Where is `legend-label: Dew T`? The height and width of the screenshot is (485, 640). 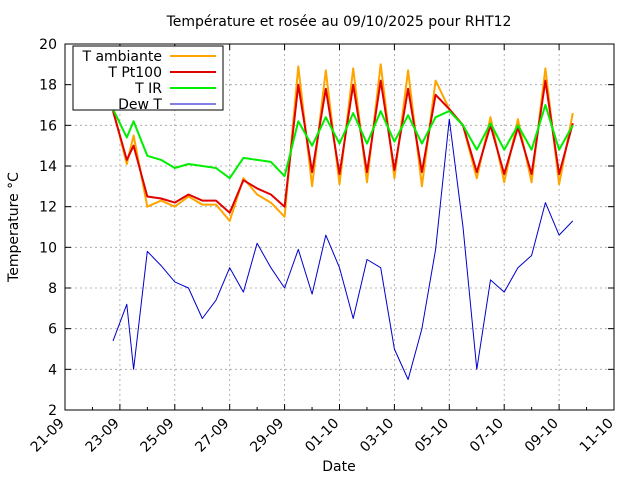 legend-label: Dew T is located at coordinates (140, 105).